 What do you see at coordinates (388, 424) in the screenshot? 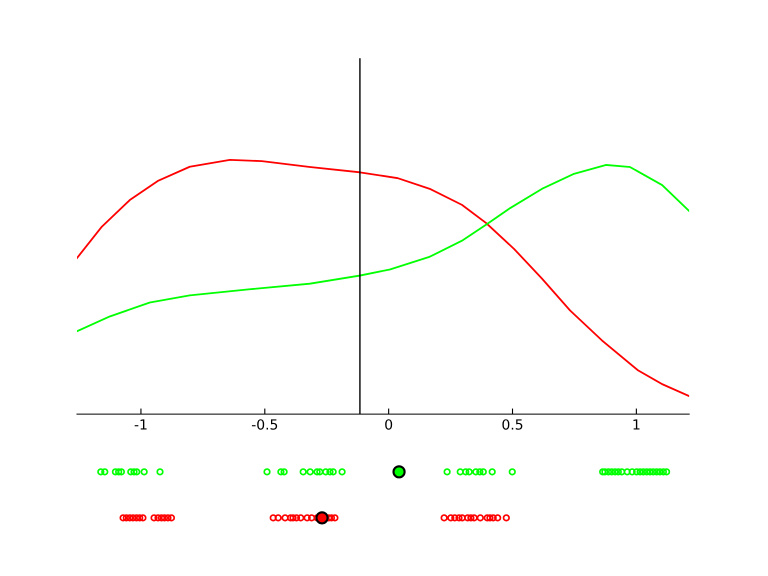
I see `x-tick-label: 0` at bounding box center [388, 424].